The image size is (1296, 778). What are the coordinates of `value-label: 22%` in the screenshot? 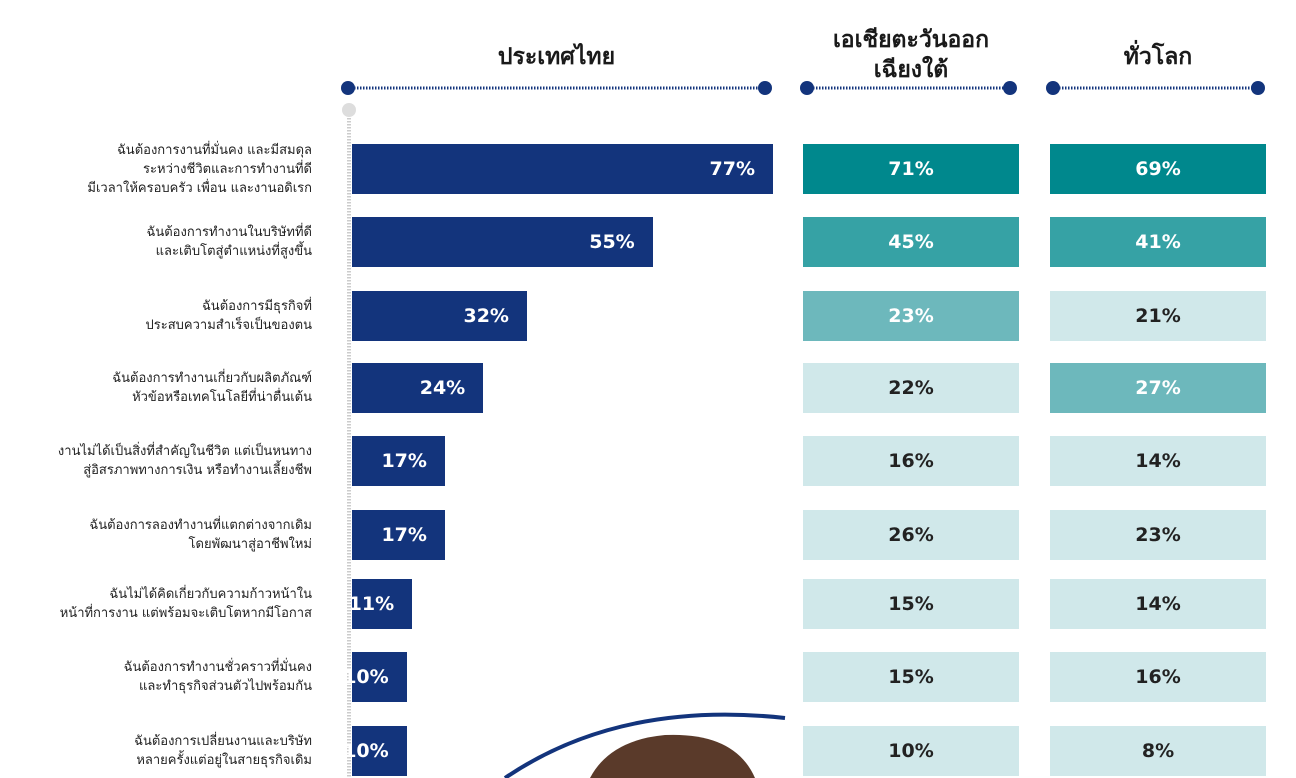 It's located at (911, 388).